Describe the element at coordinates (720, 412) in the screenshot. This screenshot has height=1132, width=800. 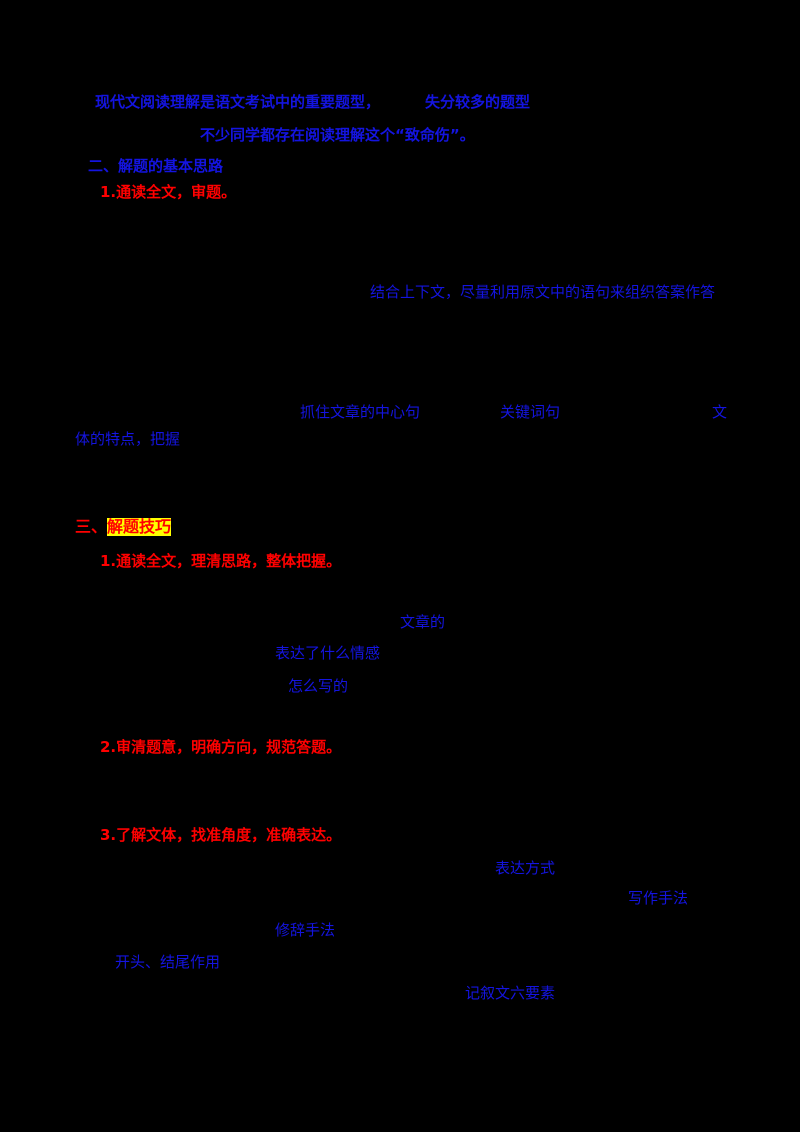
I see `note-line-2c: 文` at that location.